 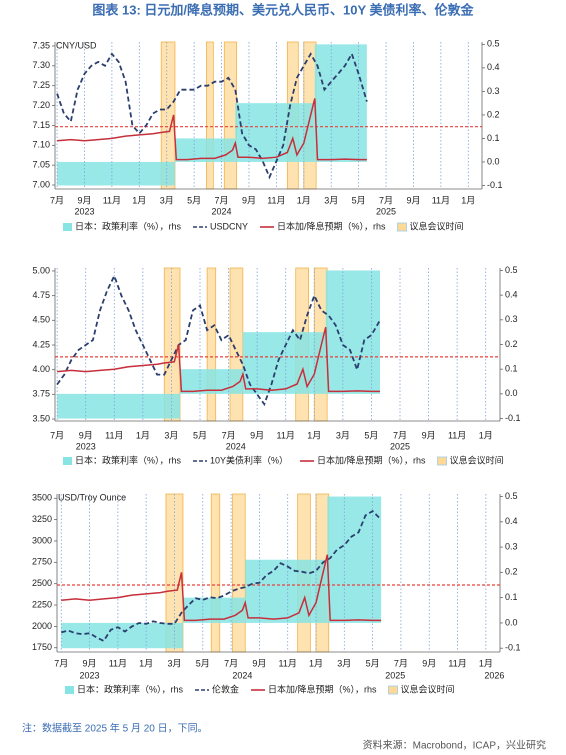 I want to click on y-tick-label: 5.00, so click(x=41, y=270).